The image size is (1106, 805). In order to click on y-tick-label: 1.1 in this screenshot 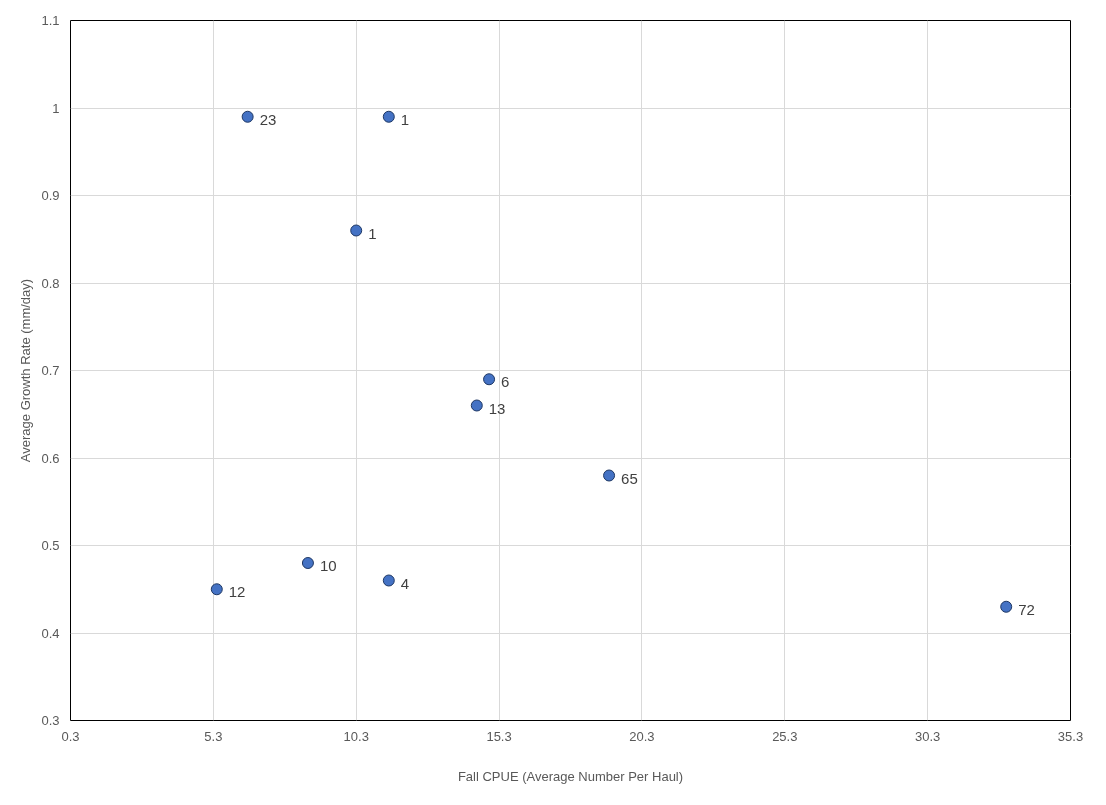, I will do `click(50, 20)`.